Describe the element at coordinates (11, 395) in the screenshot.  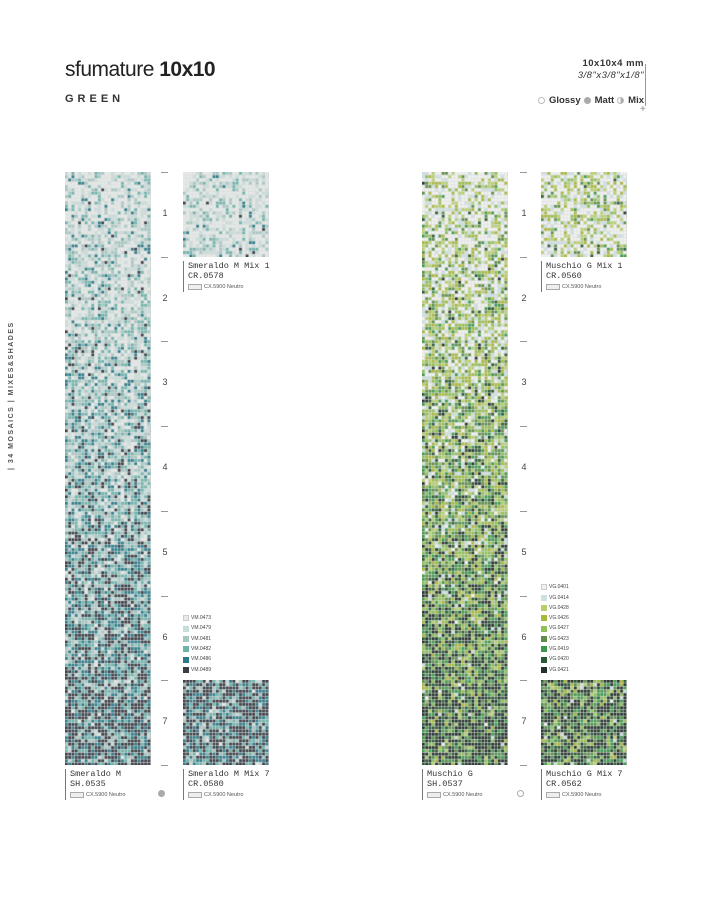
I see `side-label: | 34 MOSAICS | MIXES&SHADES` at that location.